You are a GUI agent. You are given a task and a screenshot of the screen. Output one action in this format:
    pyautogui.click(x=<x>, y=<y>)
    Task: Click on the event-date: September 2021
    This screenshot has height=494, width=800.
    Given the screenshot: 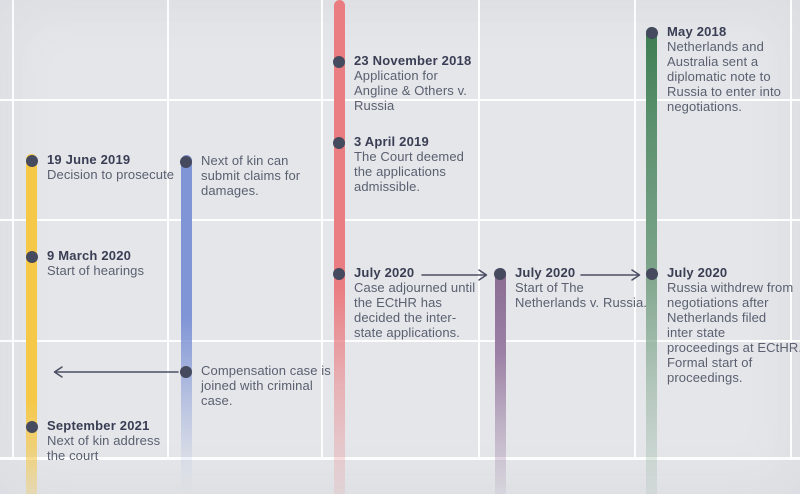 What is the action you would take?
    pyautogui.click(x=98, y=425)
    